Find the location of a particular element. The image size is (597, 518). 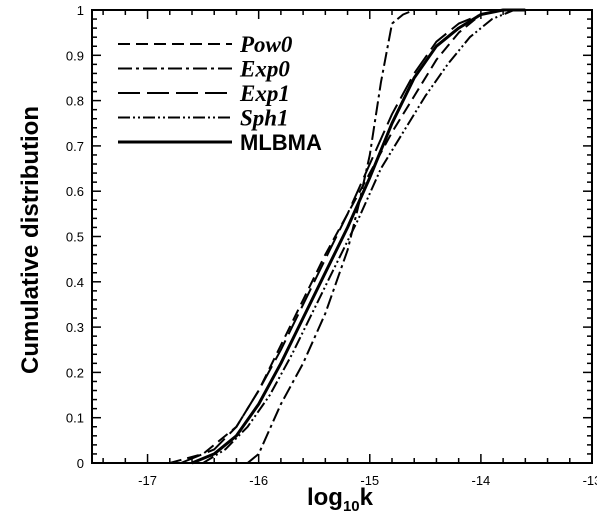

y-tick-label: 0.1 is located at coordinates (75, 418).